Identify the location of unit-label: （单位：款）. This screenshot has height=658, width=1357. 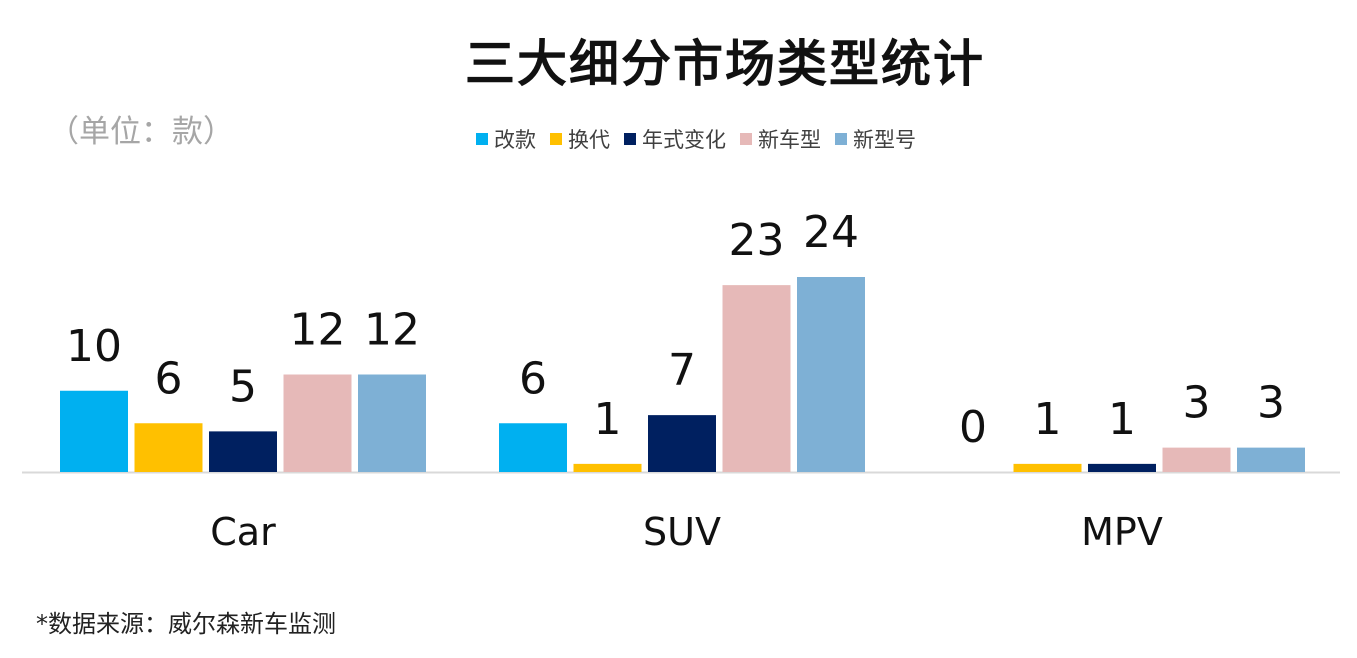
(141, 132).